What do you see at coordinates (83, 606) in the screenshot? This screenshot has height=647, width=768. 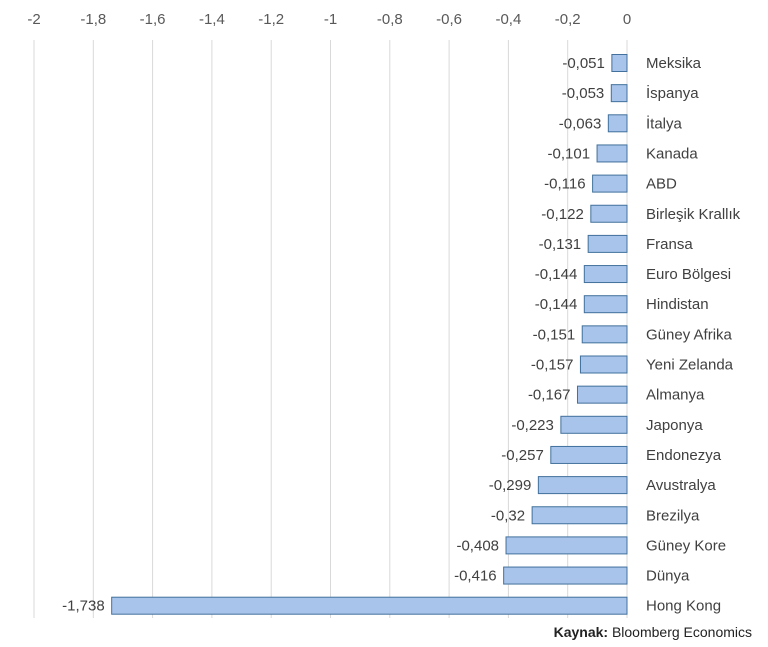 I see `data-label: -1,738` at bounding box center [83, 606].